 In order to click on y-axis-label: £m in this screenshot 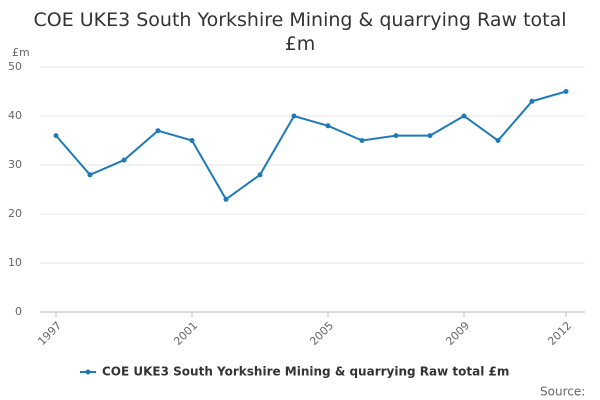, I will do `click(21, 52)`.